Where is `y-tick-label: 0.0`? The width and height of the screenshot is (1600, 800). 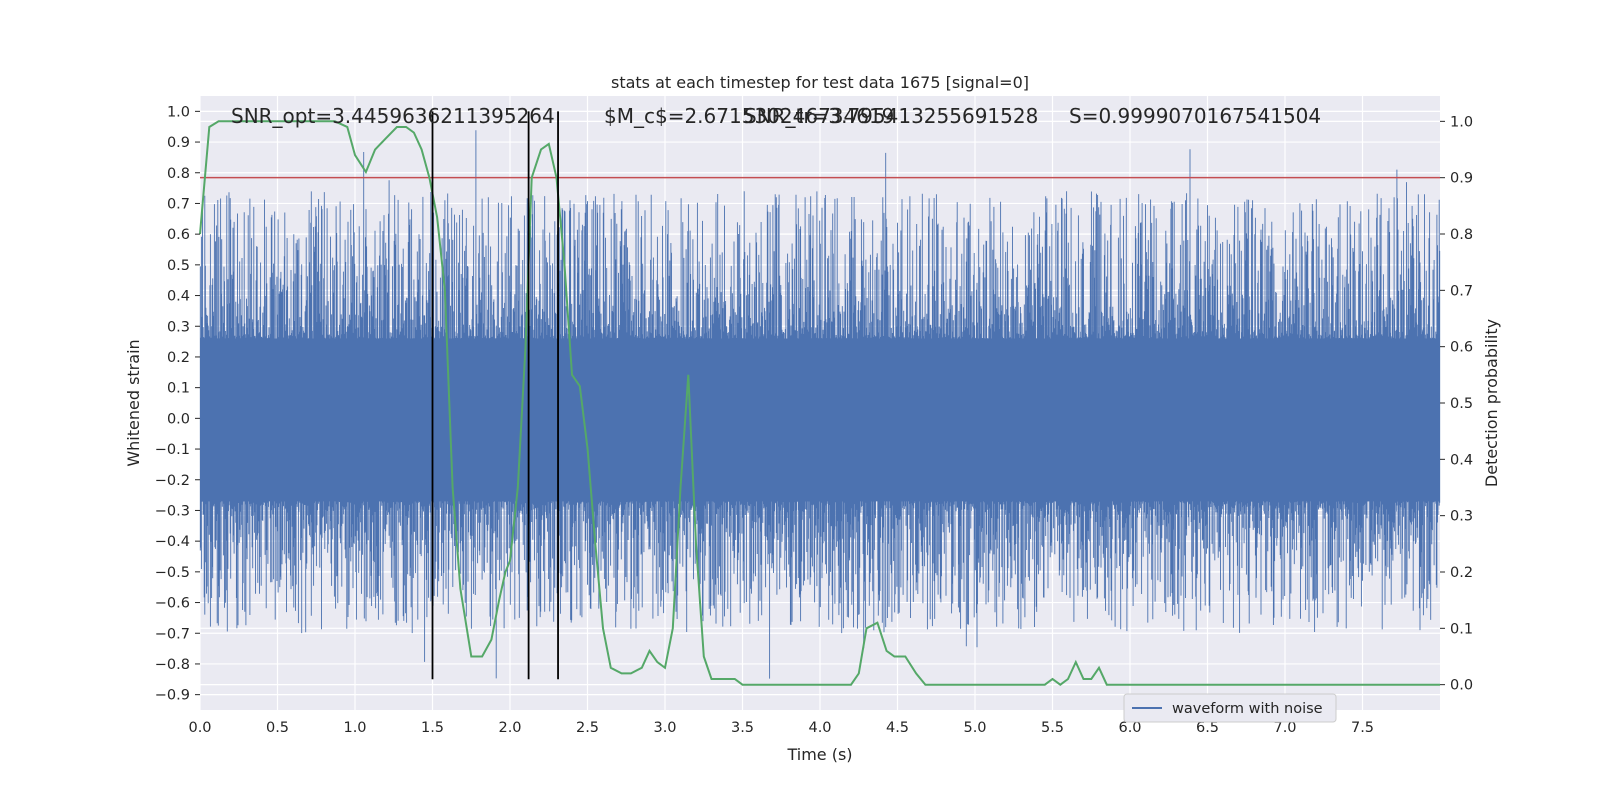
y-tick-label: 0.0 is located at coordinates (178, 419).